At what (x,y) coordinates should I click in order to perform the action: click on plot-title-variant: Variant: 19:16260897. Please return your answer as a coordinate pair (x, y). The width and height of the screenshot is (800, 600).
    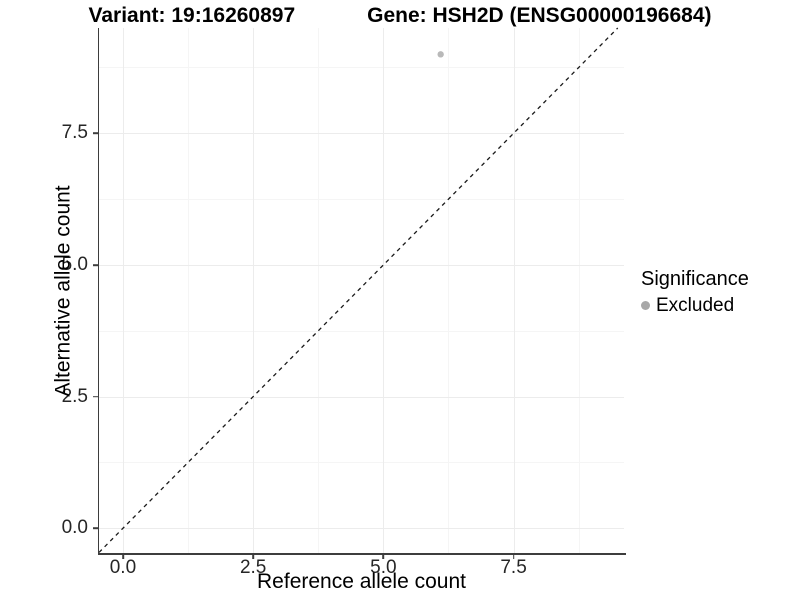
    Looking at the image, I should click on (192, 15).